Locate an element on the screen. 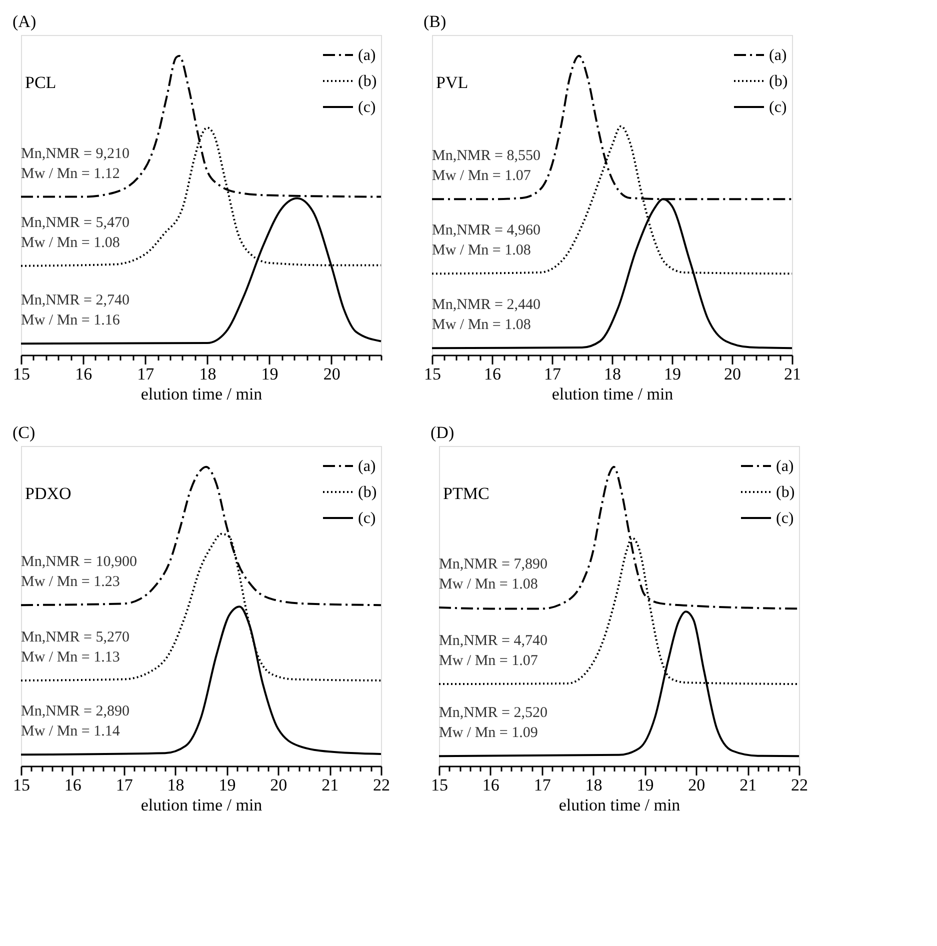 The image size is (937, 946). annotation: Mn,NMR = 2,890 is located at coordinates (75, 712).